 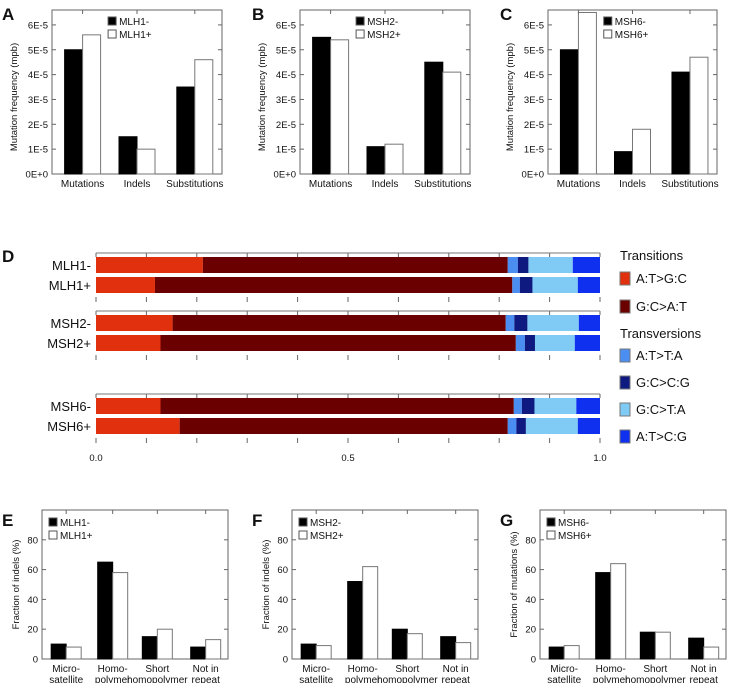 What do you see at coordinates (599, 458) in the screenshot?
I see `x-tick-label: 1.0` at bounding box center [599, 458].